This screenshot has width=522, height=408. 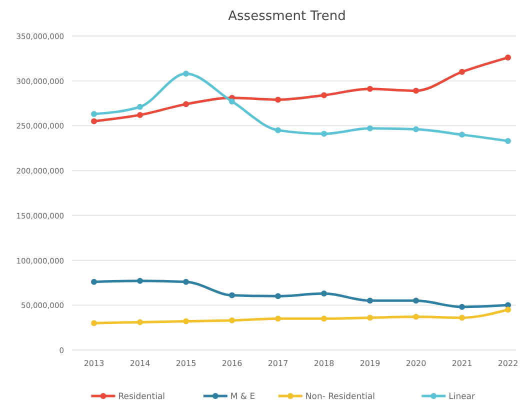 I want to click on legend-label: Residential, so click(x=142, y=397).